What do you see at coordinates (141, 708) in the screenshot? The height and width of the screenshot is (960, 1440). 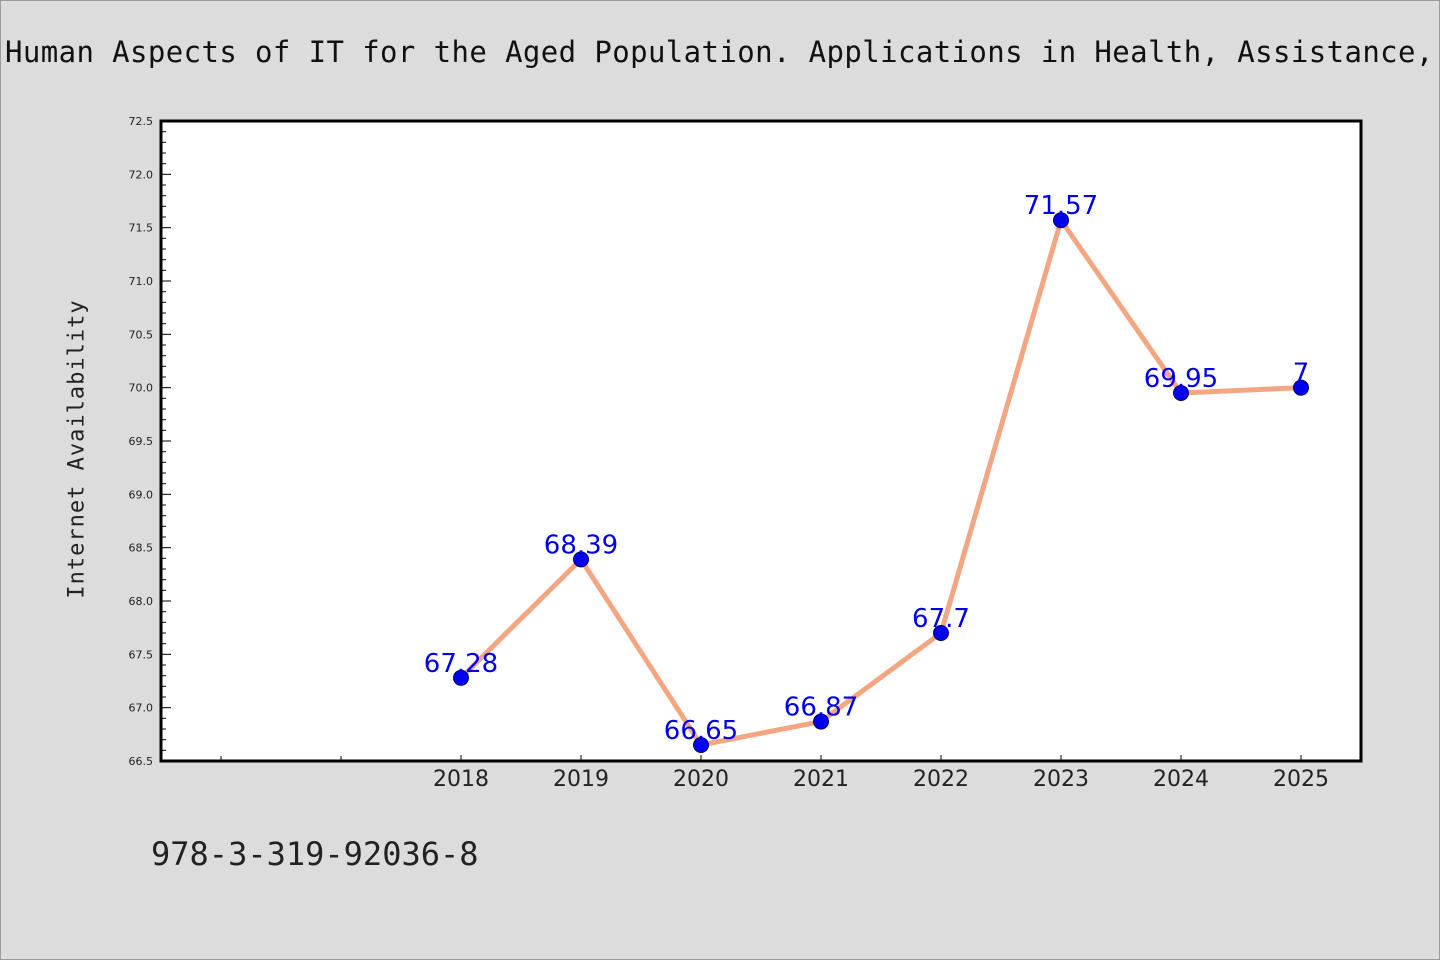 I see `y-tick-label: 67.0` at bounding box center [141, 708].